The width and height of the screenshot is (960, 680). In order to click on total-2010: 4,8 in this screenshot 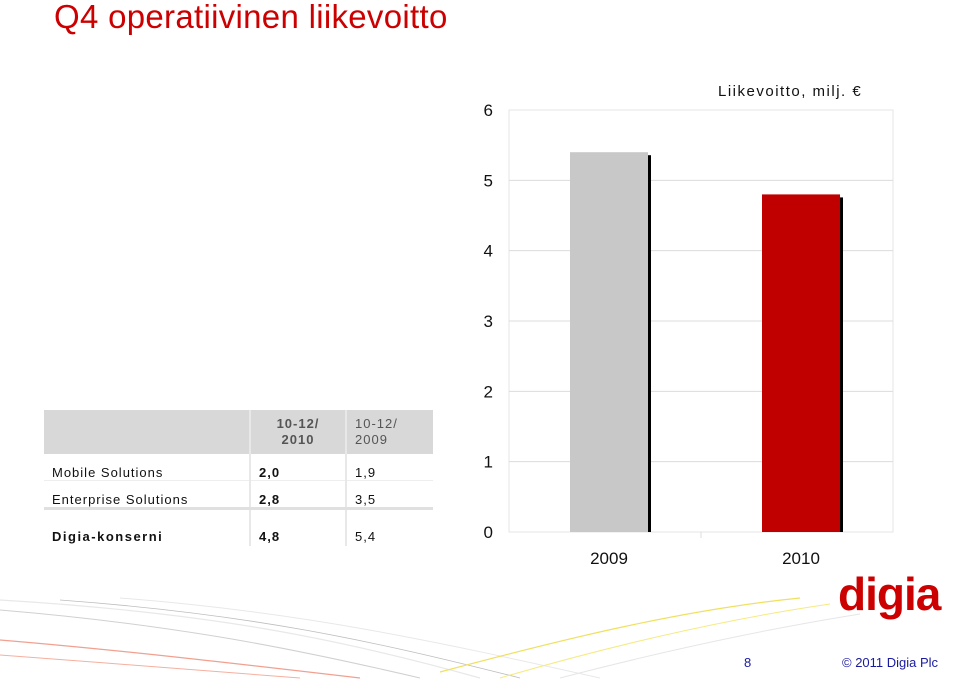, I will do `click(297, 526)`.